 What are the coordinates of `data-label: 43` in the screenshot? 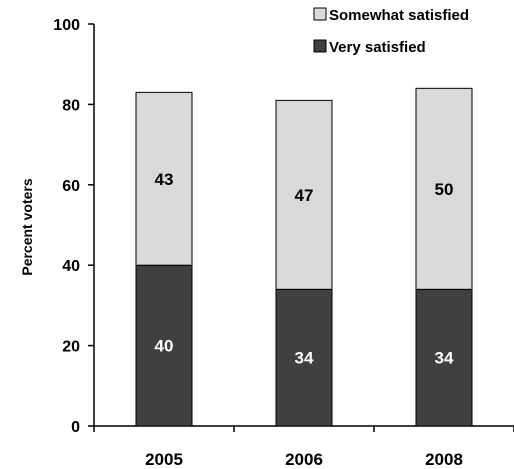 It's located at (164, 179).